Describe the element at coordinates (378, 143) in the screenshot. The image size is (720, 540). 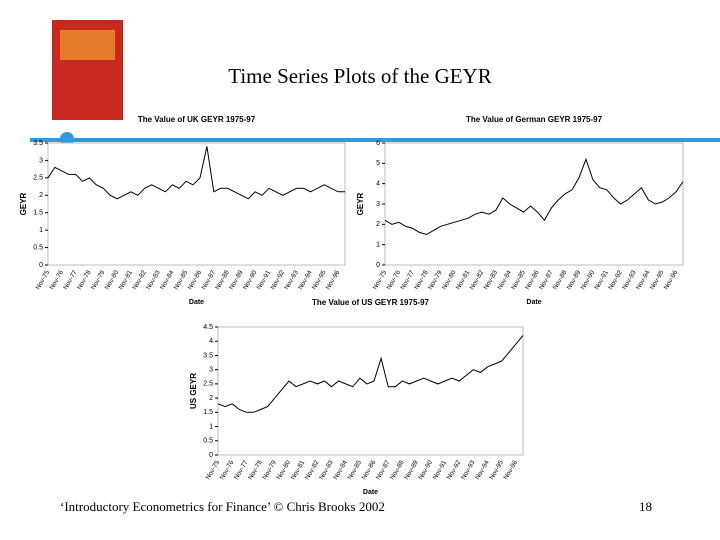
I see `y-tick-label: 6` at that location.